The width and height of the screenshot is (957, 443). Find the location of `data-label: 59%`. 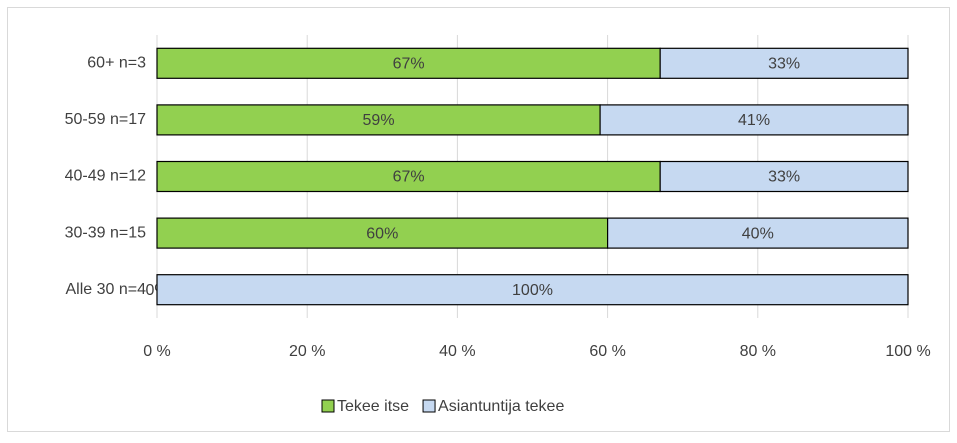

data-label: 59% is located at coordinates (379, 120).